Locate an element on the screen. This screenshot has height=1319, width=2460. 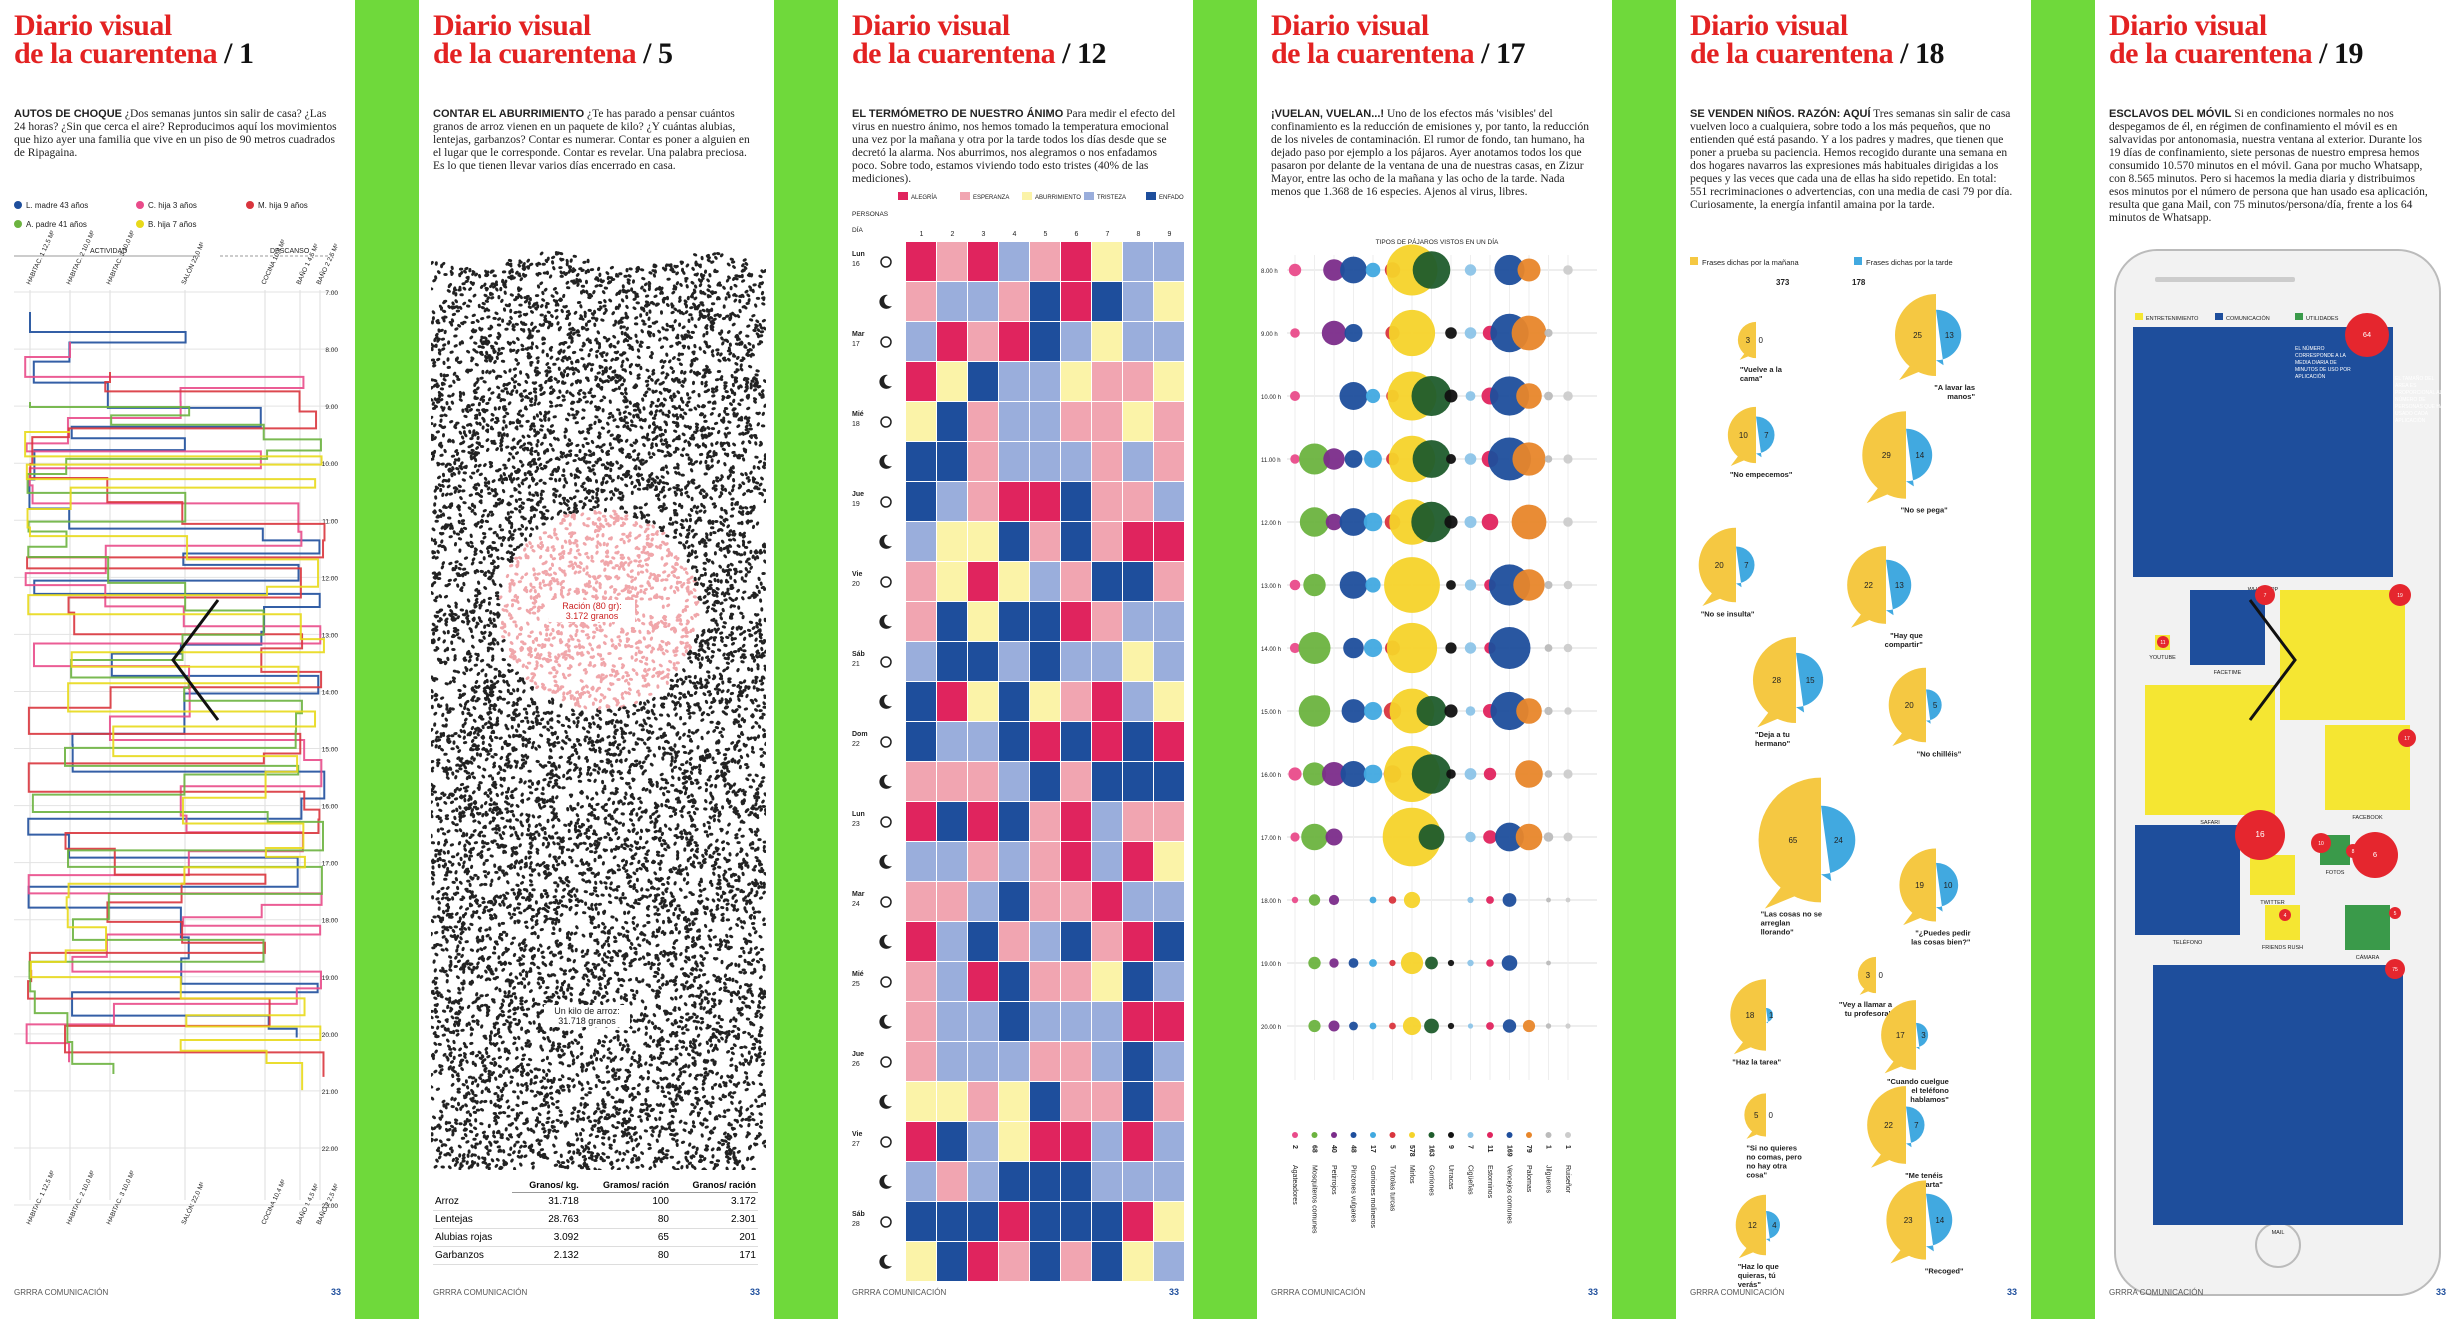
prev-arrow-icon is located at coordinates (203, 660).